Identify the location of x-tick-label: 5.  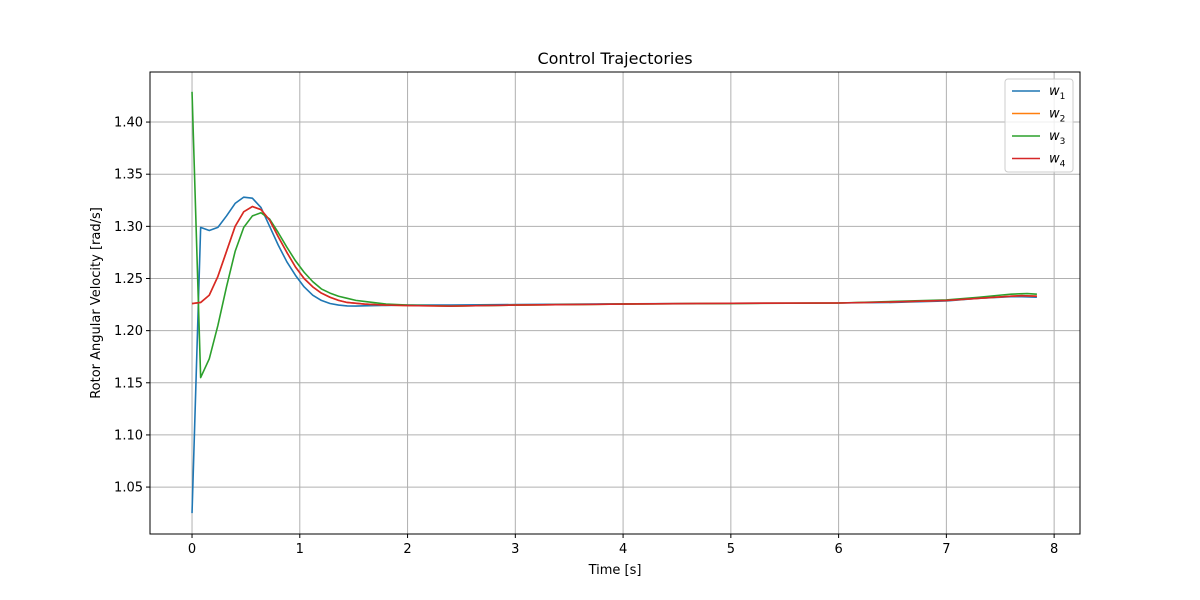
(731, 549).